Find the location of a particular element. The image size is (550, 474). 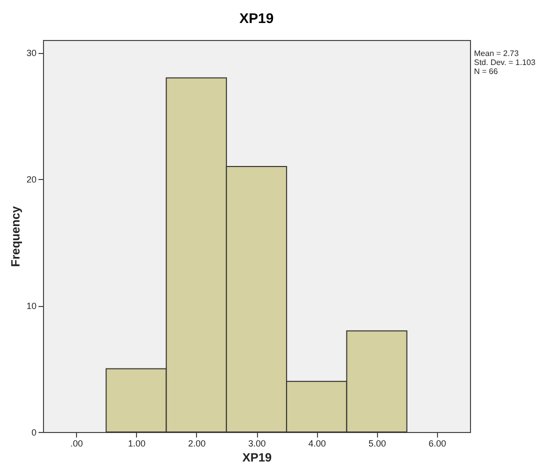

x-axis-title: XP19 is located at coordinates (257, 457).